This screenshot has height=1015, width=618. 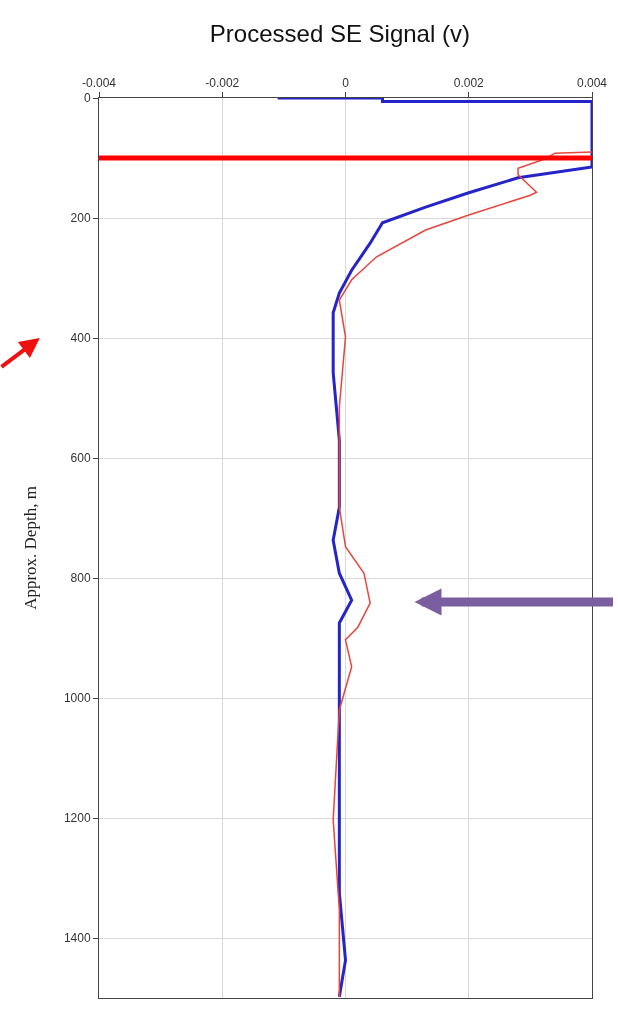 What do you see at coordinates (469, 83) in the screenshot?
I see `x-tick-label: 0.002` at bounding box center [469, 83].